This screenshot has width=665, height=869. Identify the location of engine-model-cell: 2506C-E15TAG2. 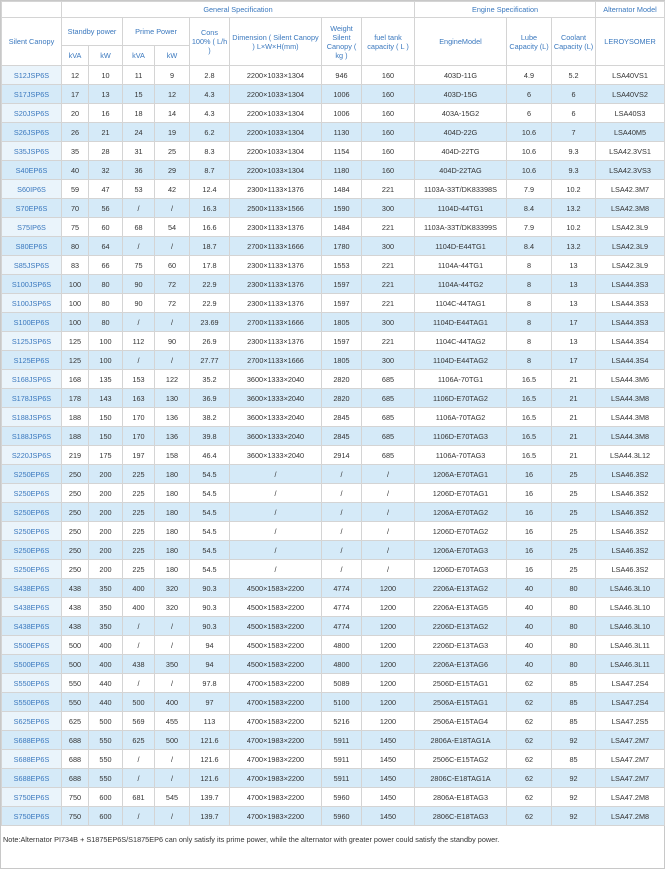
(460, 759).